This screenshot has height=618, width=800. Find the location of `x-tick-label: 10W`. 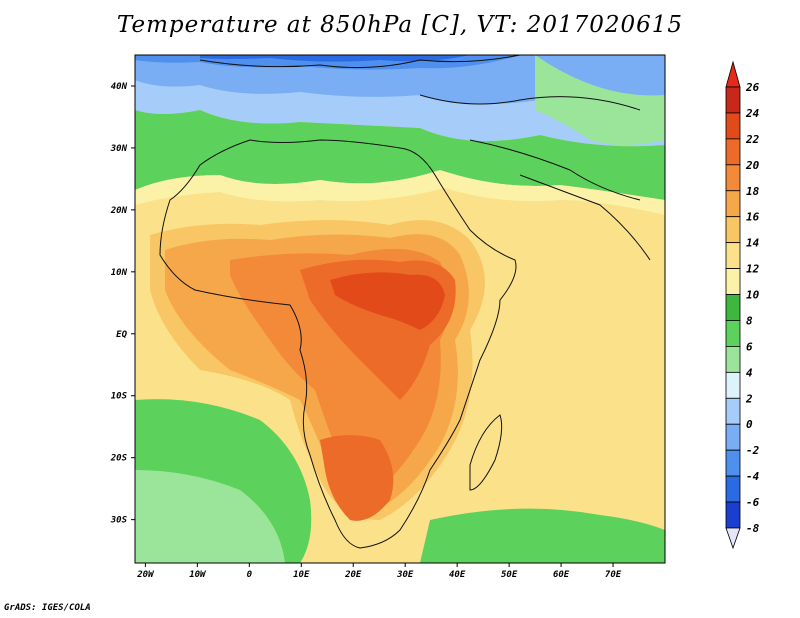

x-tick-label: 10W is located at coordinates (198, 575).